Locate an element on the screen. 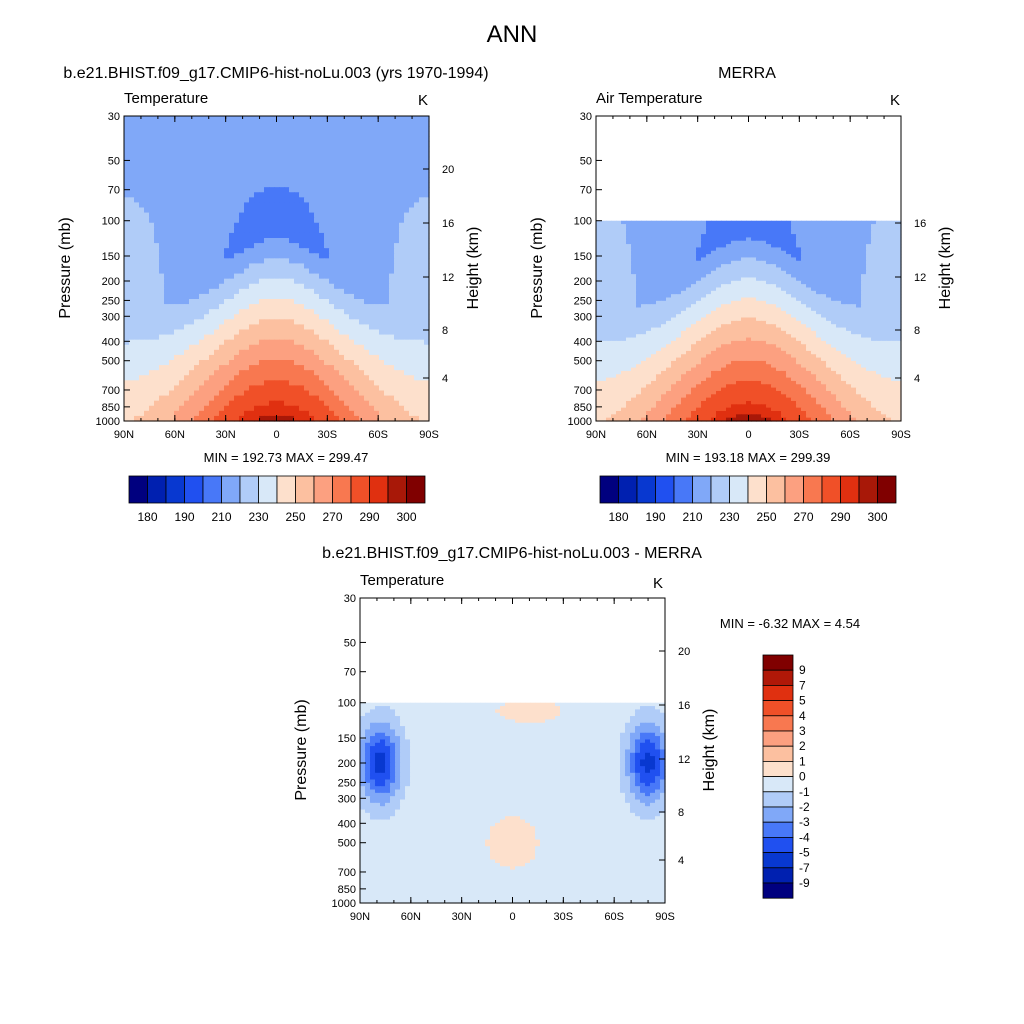 This screenshot has width=1024, height=1024. y-right-tick-label: 12 is located at coordinates (448, 278).